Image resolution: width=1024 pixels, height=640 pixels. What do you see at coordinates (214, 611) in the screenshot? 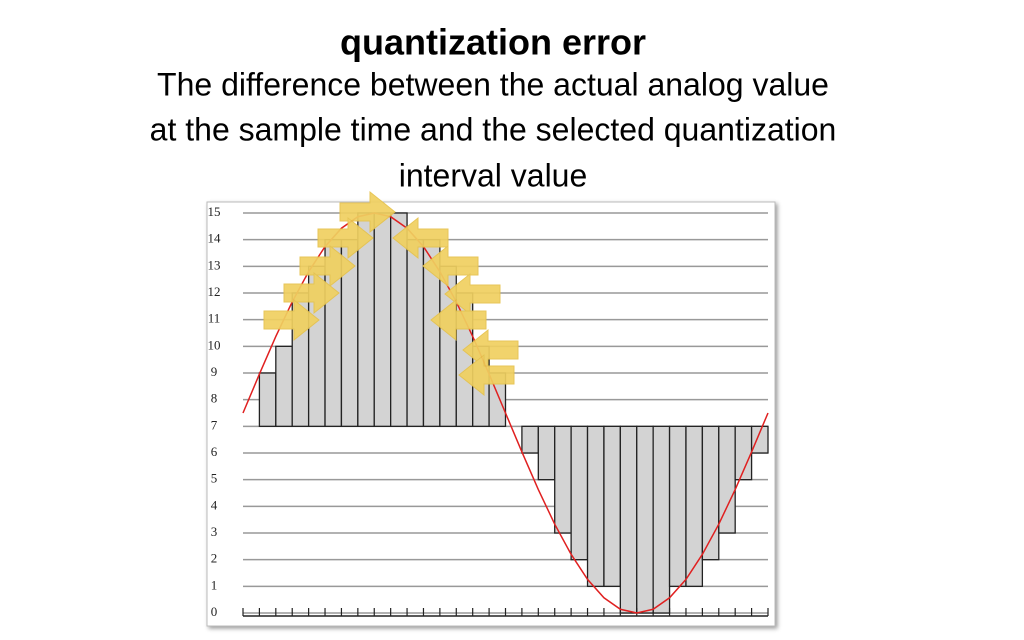
I see `y-tick-label: 0` at bounding box center [214, 611].